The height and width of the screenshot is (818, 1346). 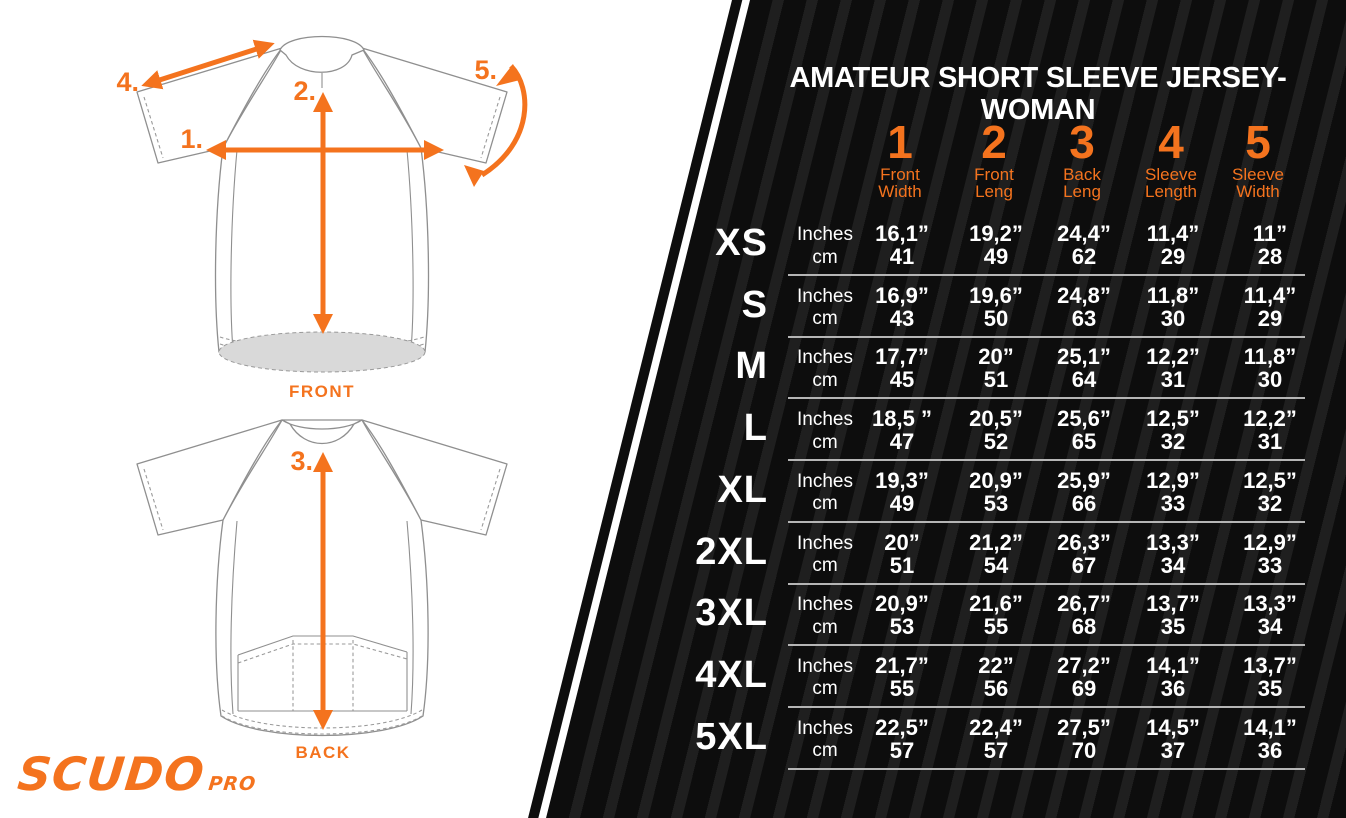 I want to click on value-inches: 26,7”, so click(x=1084, y=604).